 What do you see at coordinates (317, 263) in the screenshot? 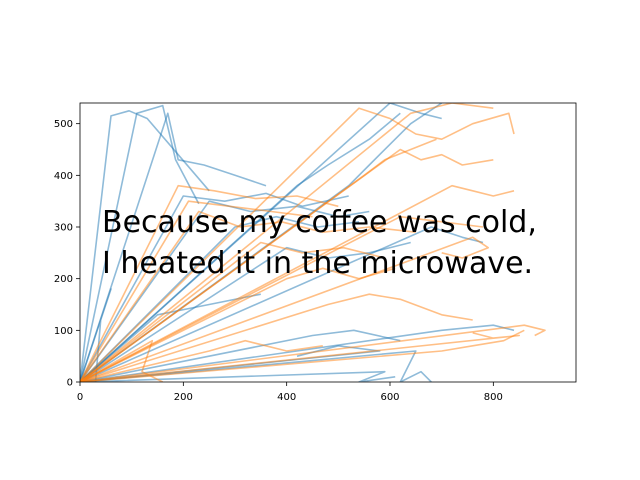
I see `annotation-line-2: I heated it in the microwave.` at bounding box center [317, 263].